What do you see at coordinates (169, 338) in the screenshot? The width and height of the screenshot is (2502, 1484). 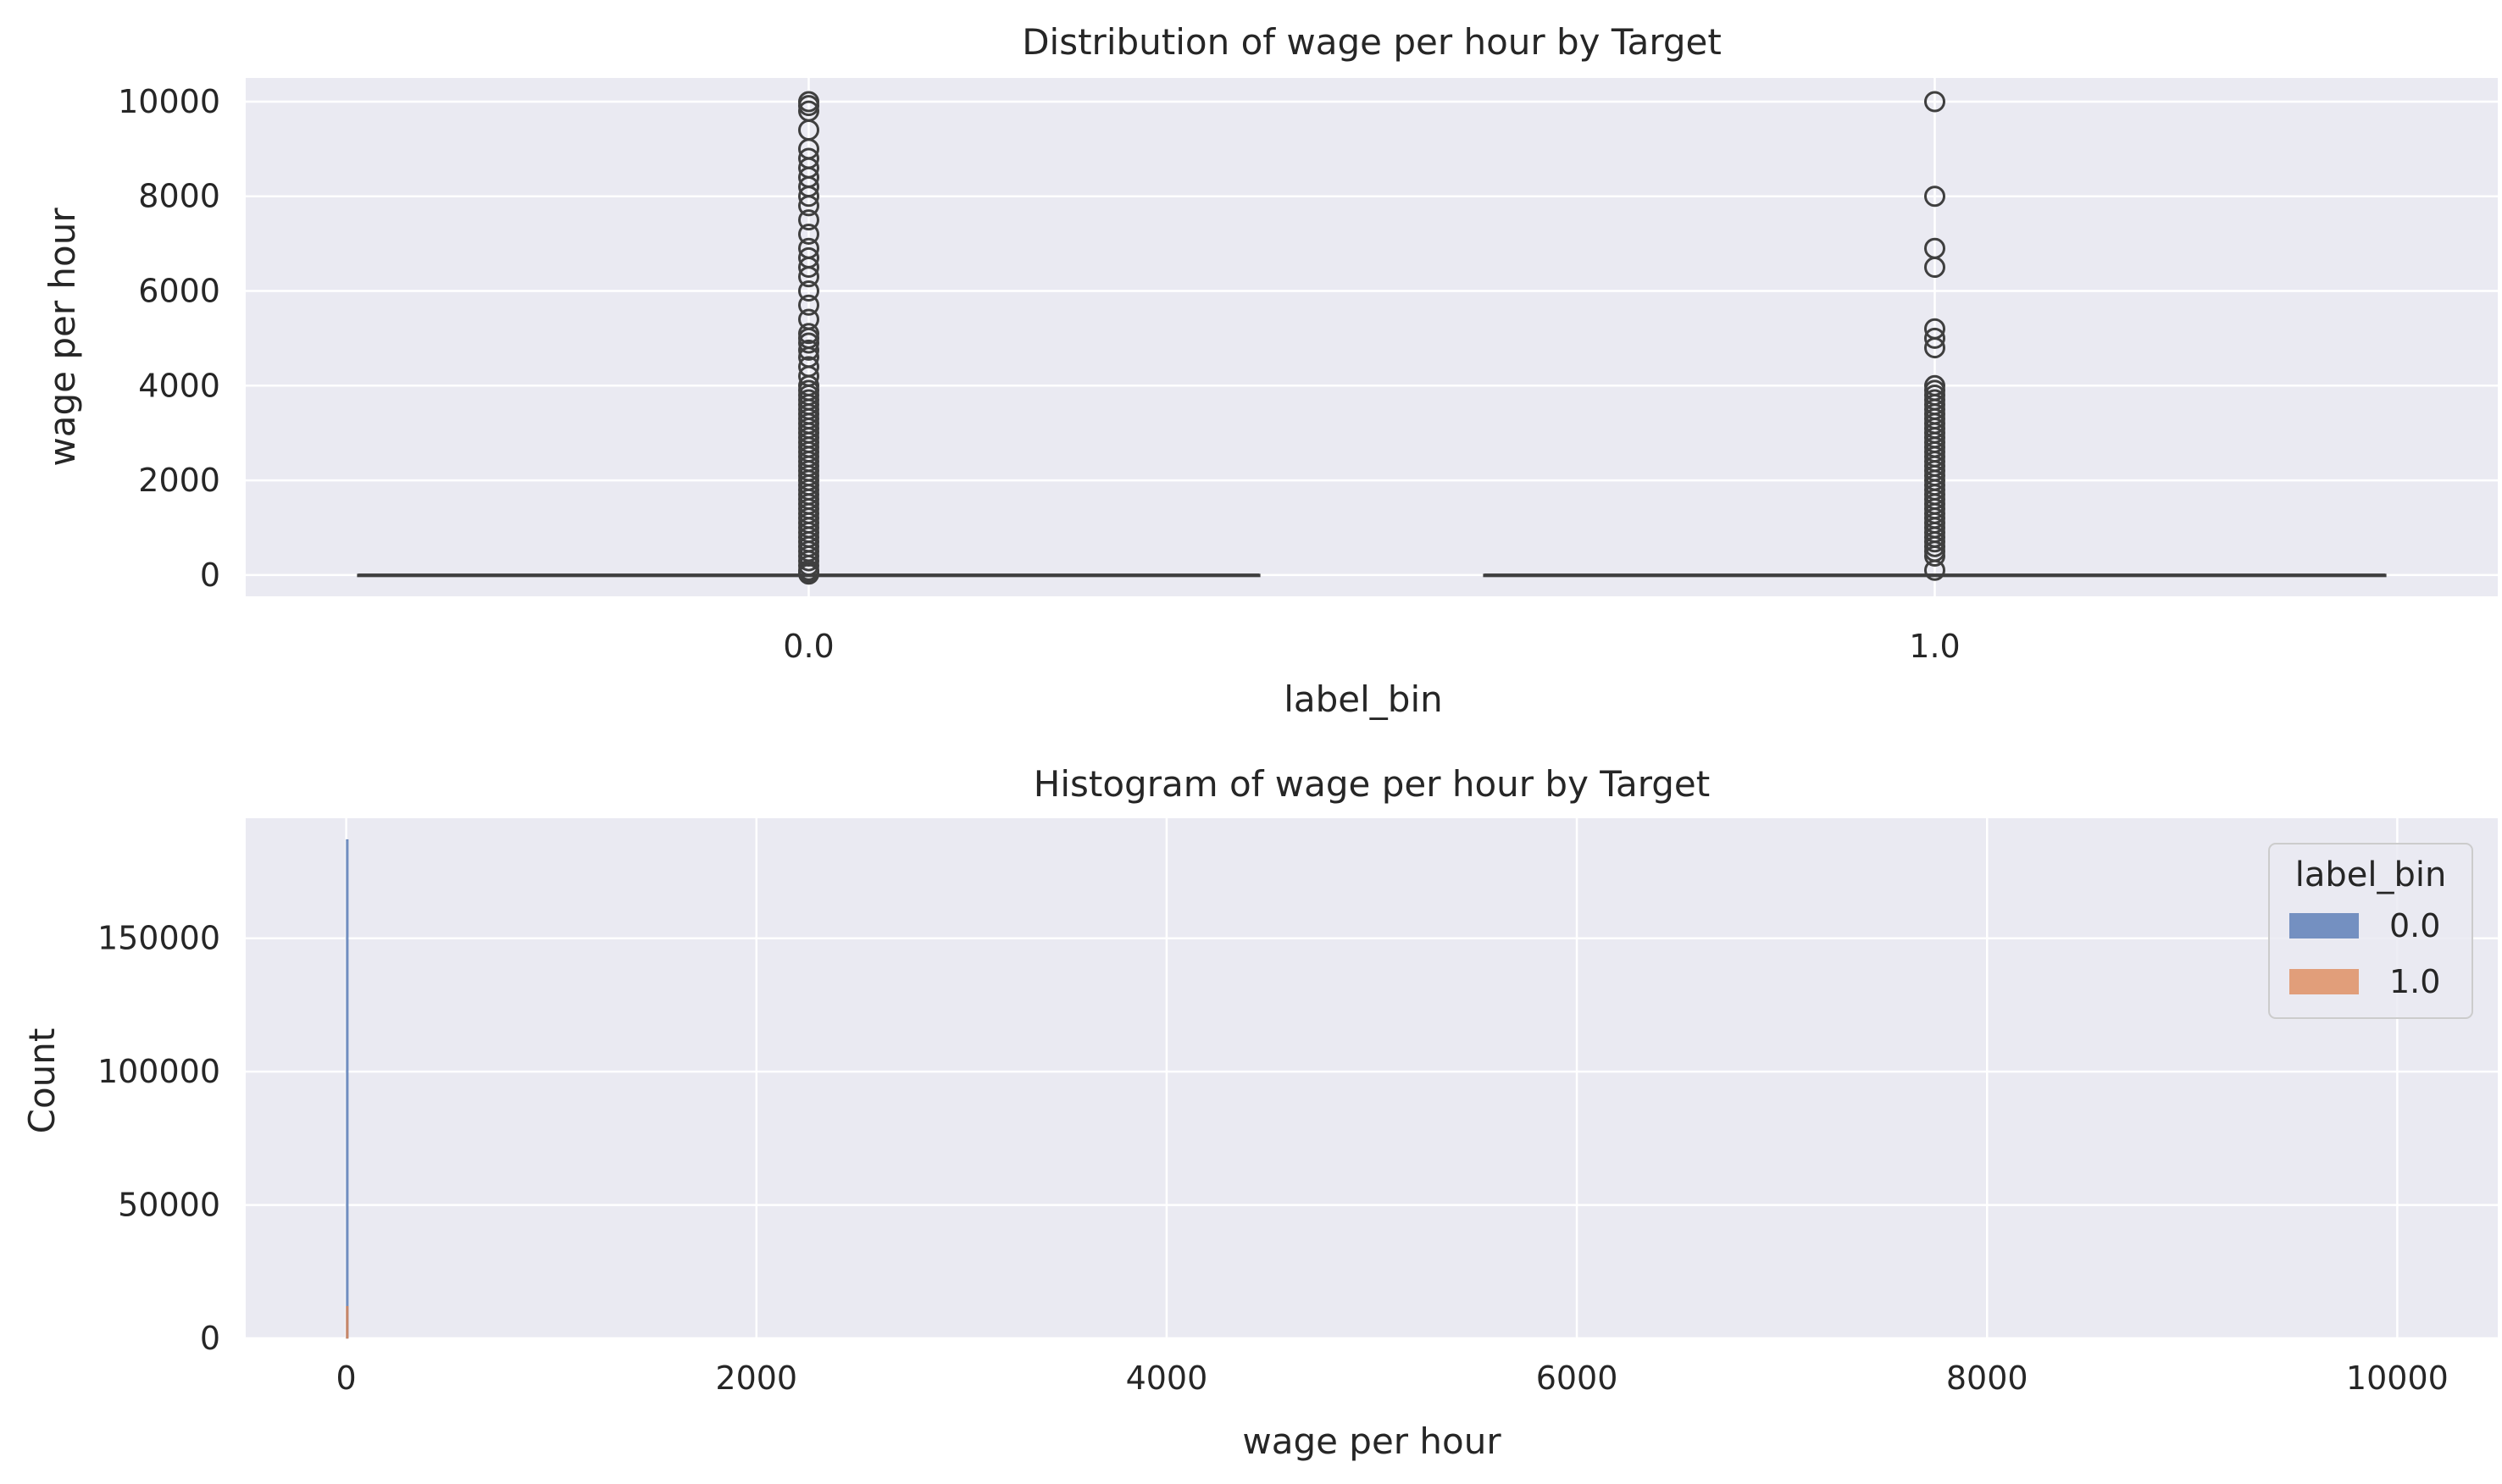 I see `boxplot-y-ticks: 0 2000 4000 6000 8000 10000` at bounding box center [169, 338].